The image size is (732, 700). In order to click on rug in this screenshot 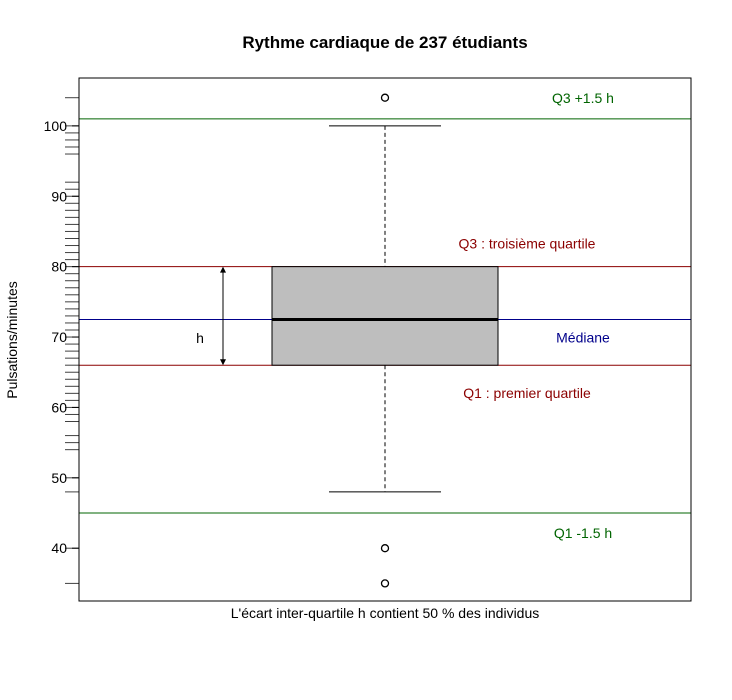, I will do `click(72, 340)`.